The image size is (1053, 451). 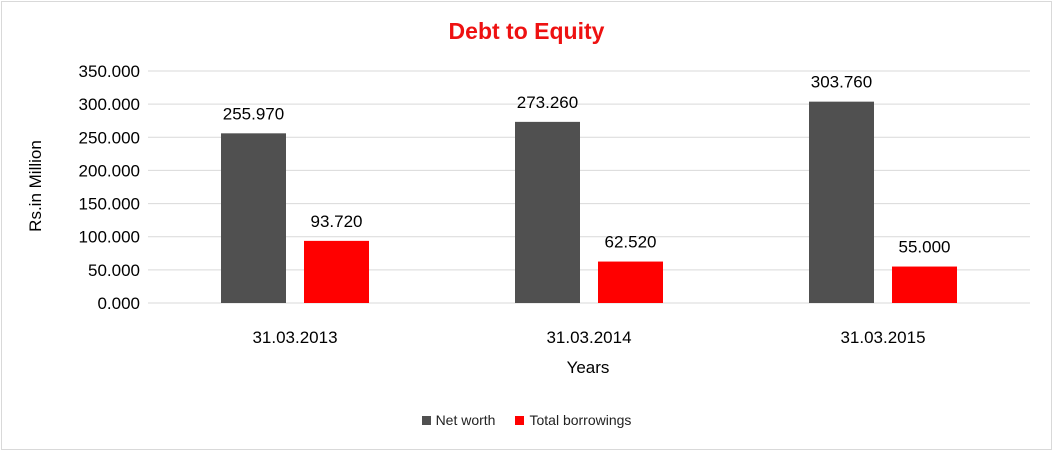 What do you see at coordinates (588, 337) in the screenshot?
I see `x-tick-label: 31.03.2014` at bounding box center [588, 337].